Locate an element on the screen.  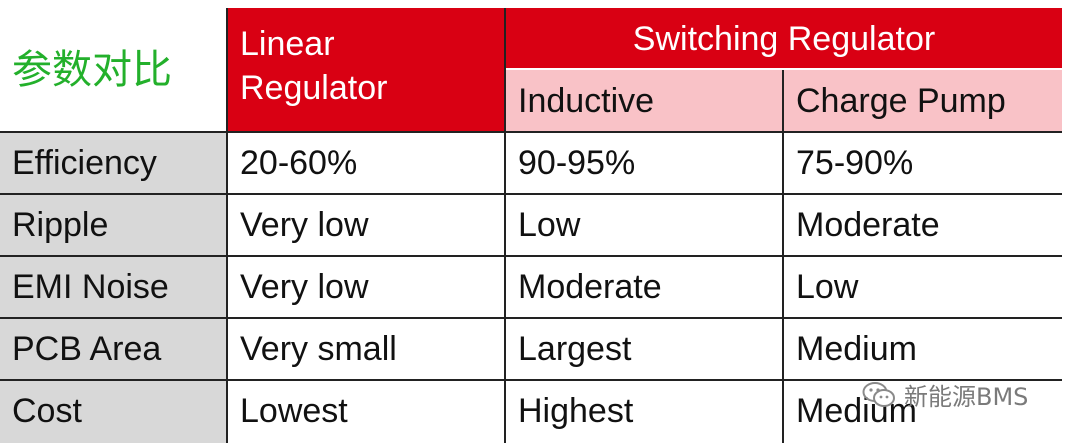
row-label: Efficiency is located at coordinates (114, 163).